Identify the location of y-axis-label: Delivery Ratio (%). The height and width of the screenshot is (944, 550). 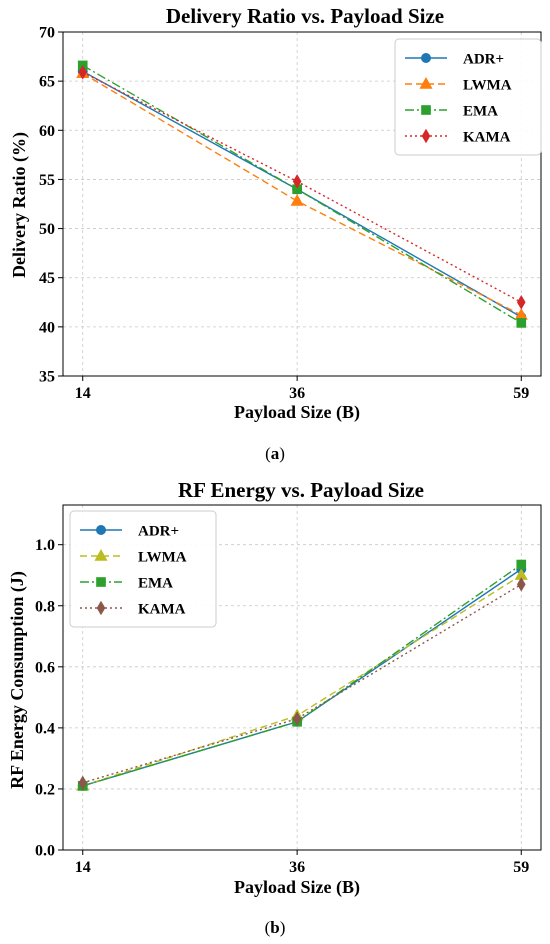
(19, 205).